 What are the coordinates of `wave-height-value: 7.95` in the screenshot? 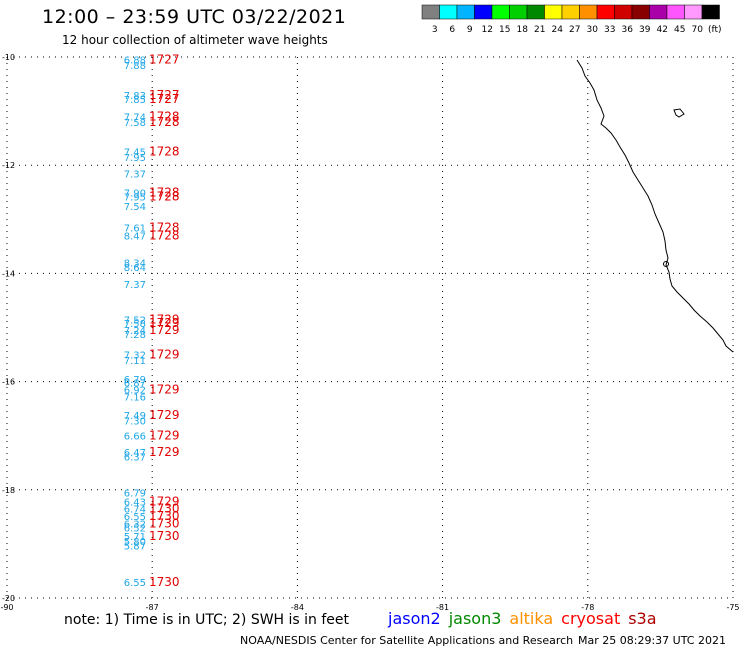 It's located at (135, 198).